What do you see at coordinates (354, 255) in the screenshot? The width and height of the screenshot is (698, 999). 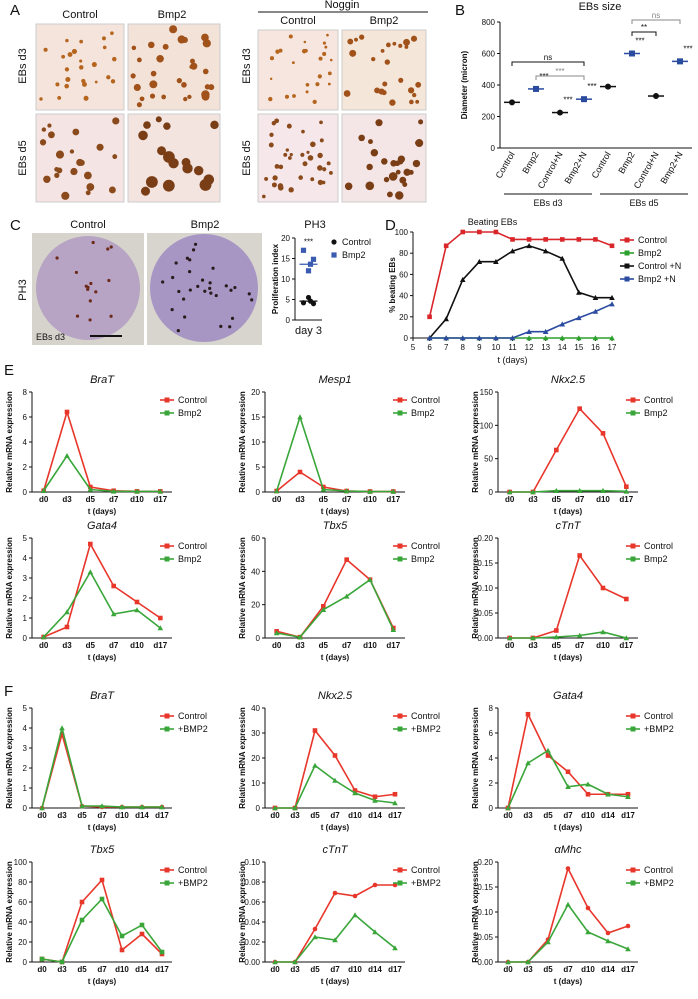 I see `legend-label: Bmp2` at bounding box center [354, 255].